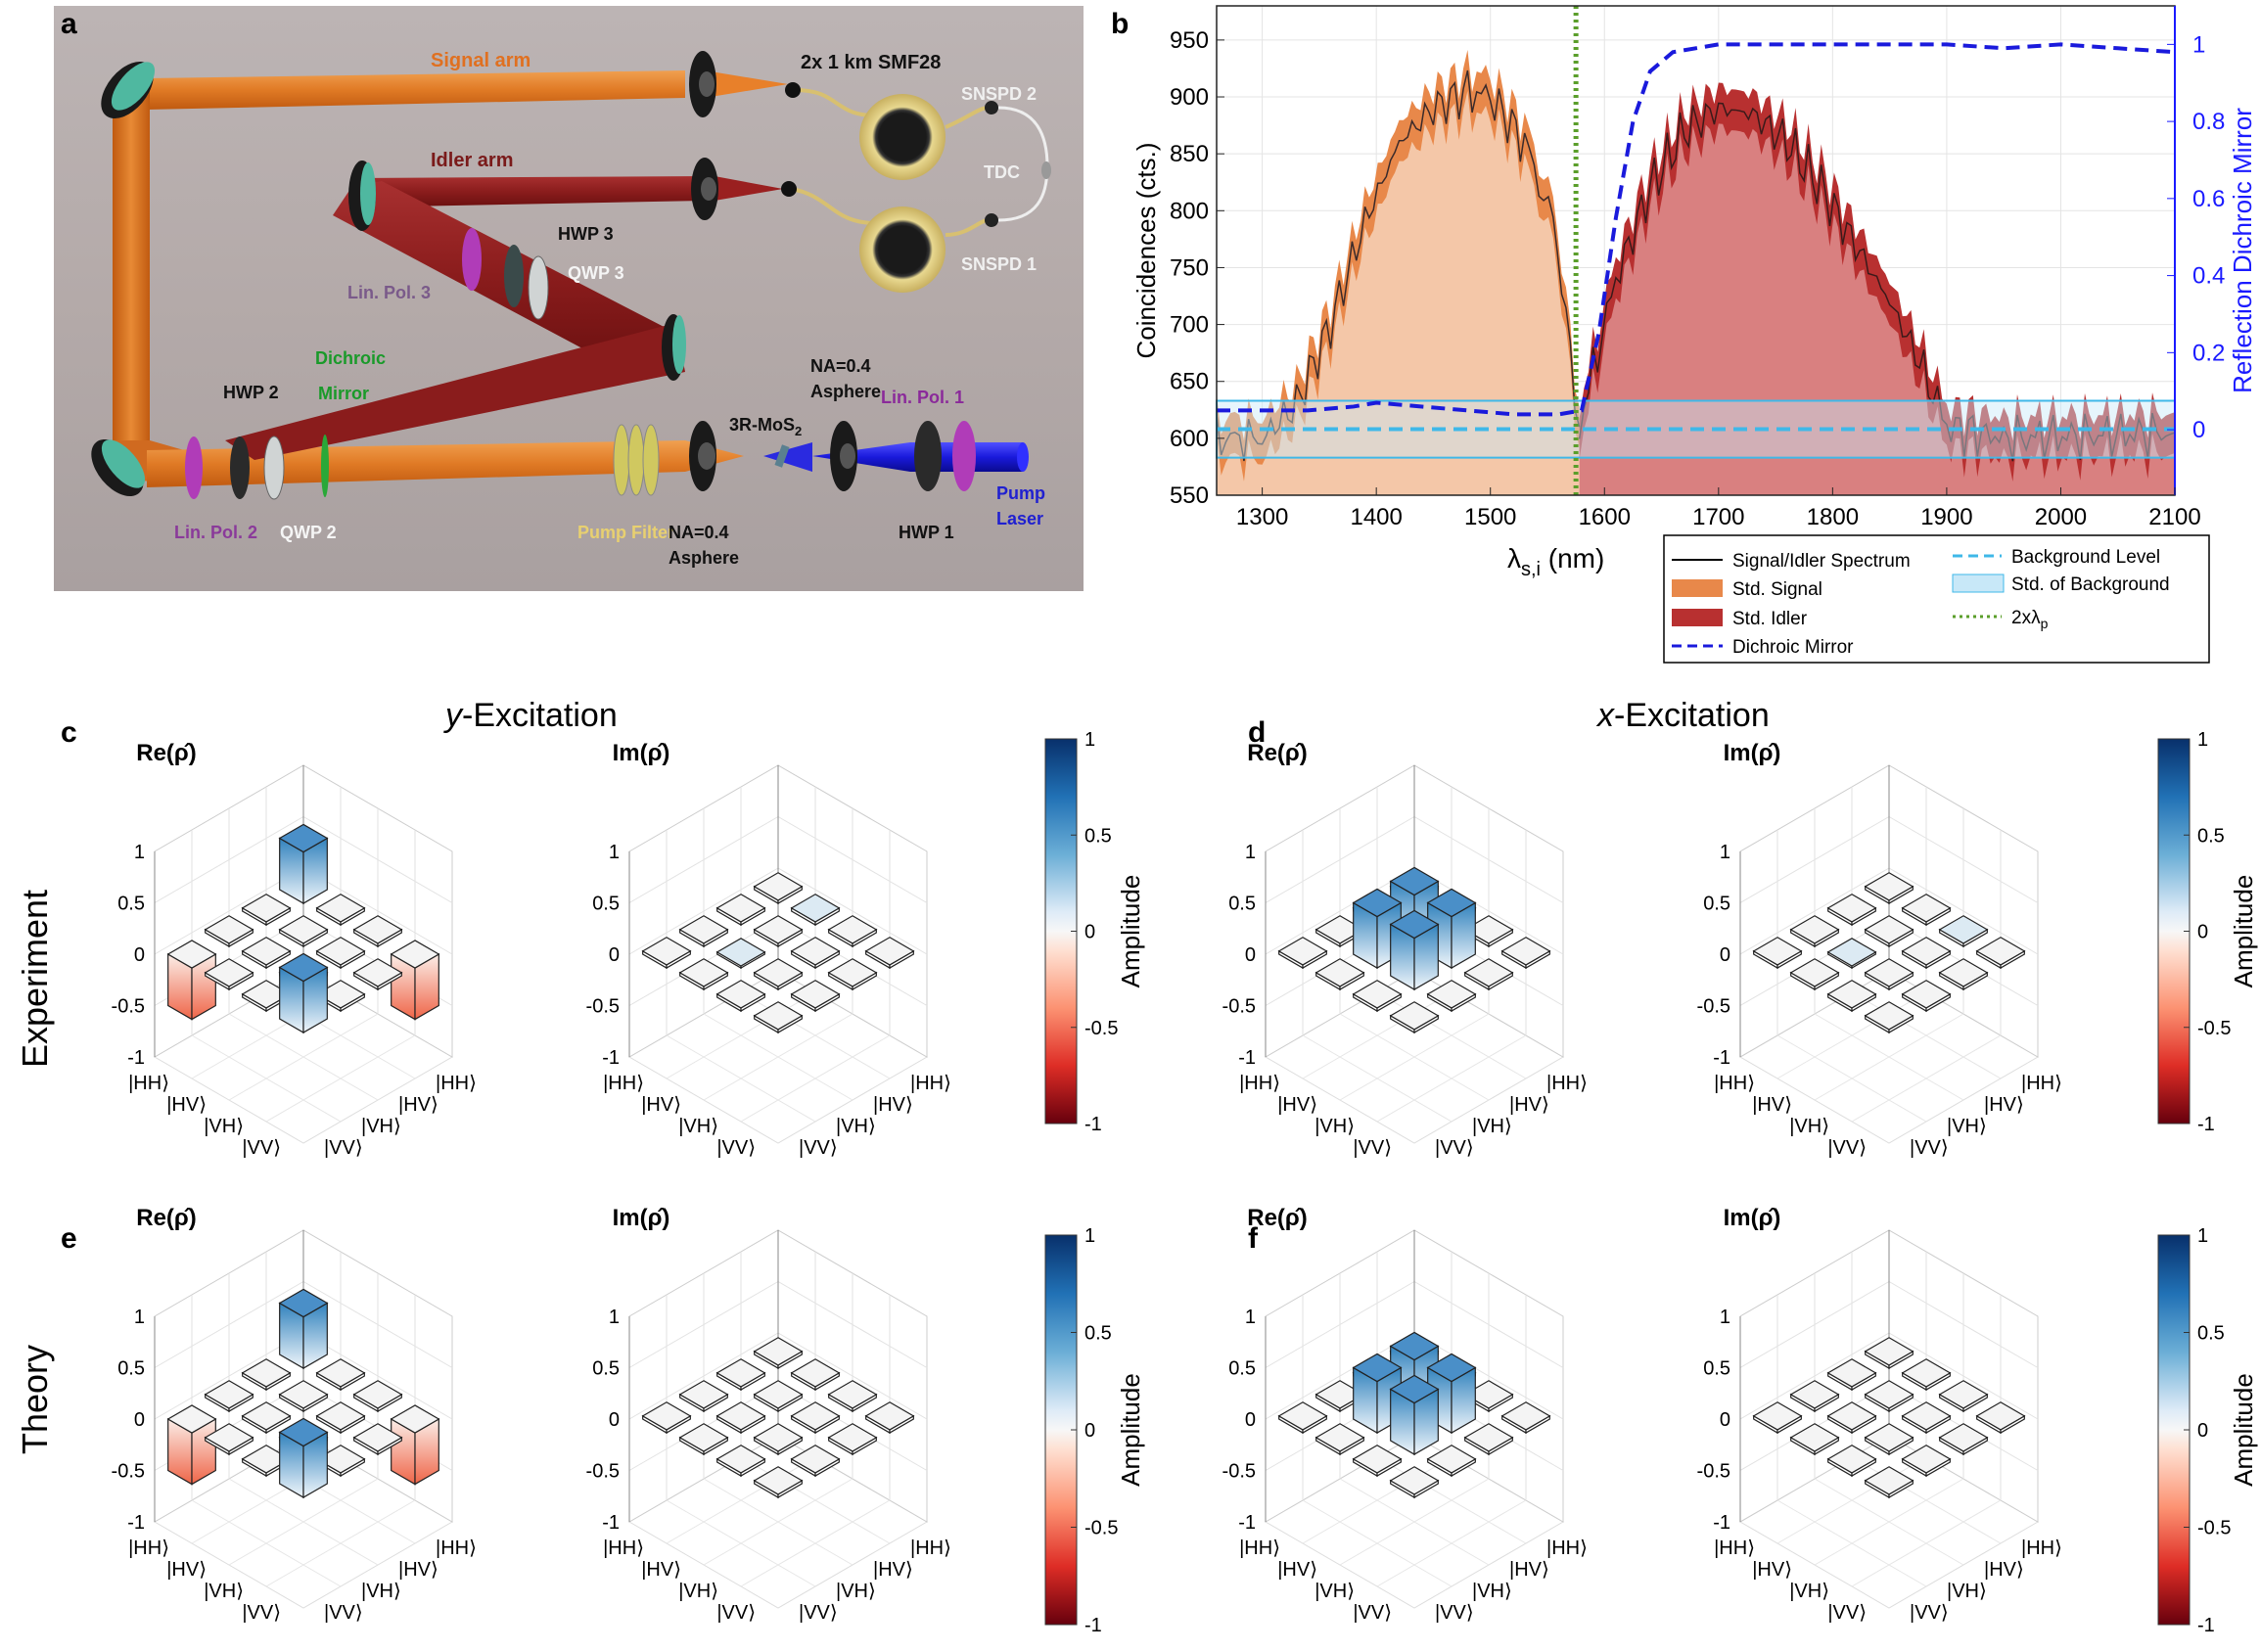  What do you see at coordinates (893, 1570) in the screenshot?
I see `basis-right-e-im-1: |HV⟩` at bounding box center [893, 1570].